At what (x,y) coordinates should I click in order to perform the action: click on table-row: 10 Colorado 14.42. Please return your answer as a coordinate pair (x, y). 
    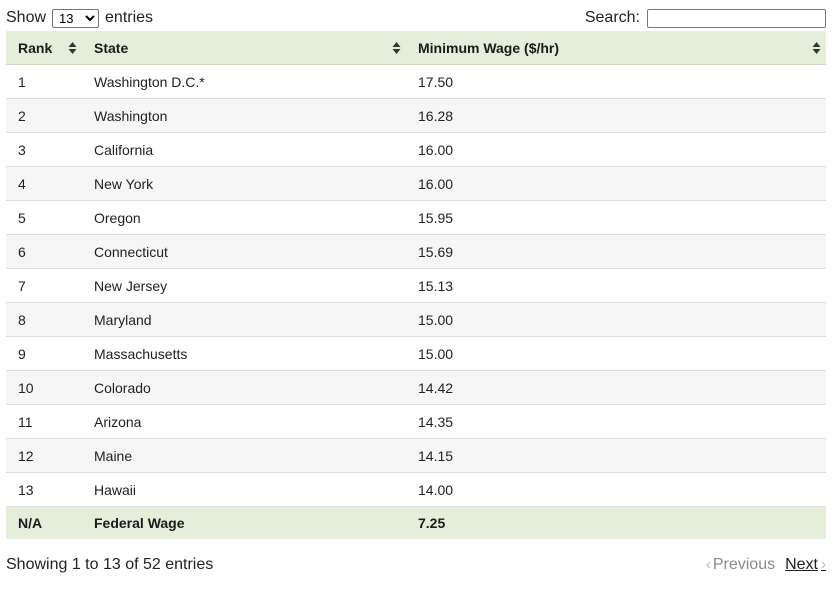
    Looking at the image, I should click on (416, 387).